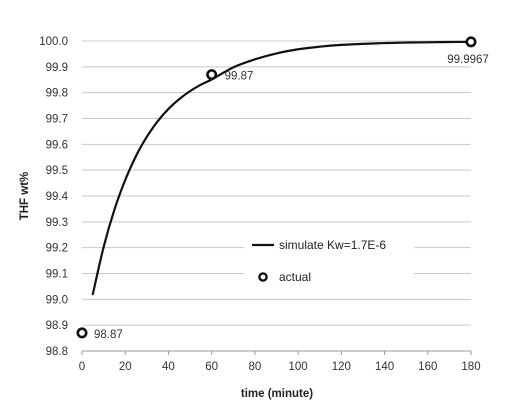 This screenshot has width=520, height=407. I want to click on y-axis-title: THF wt%, so click(25, 196).